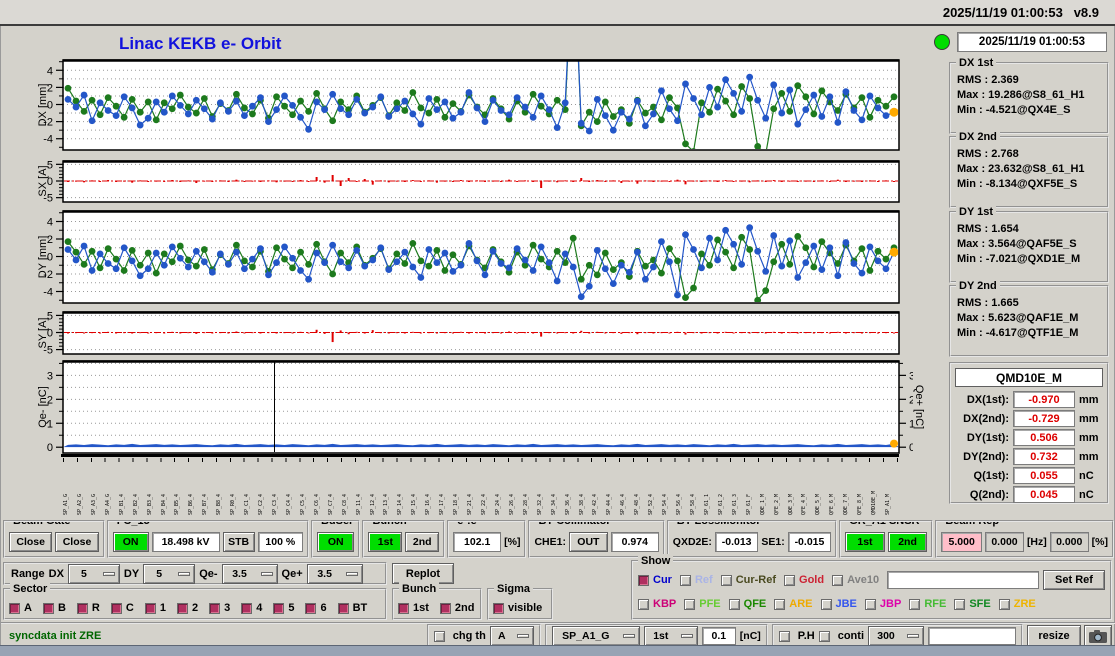 The image size is (1115, 656). I want to click on beam-gate-close-1-button: Close, so click(31, 542).